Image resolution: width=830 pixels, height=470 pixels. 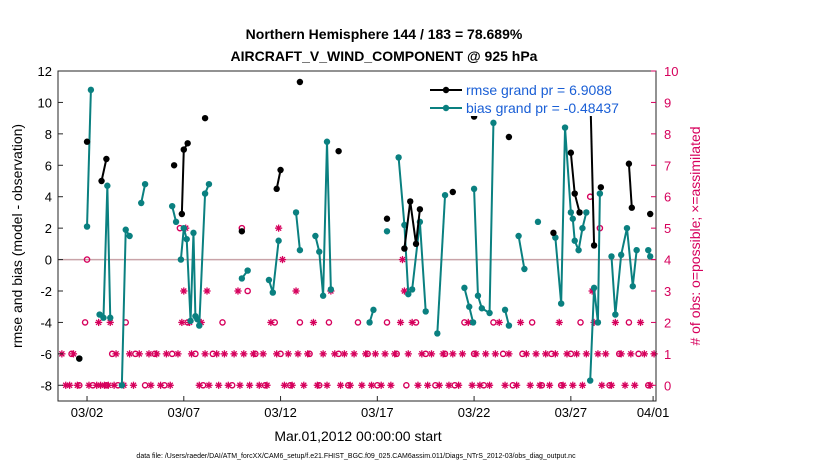 What do you see at coordinates (48, 134) in the screenshot?
I see `y-tick-label: 8` at bounding box center [48, 134].